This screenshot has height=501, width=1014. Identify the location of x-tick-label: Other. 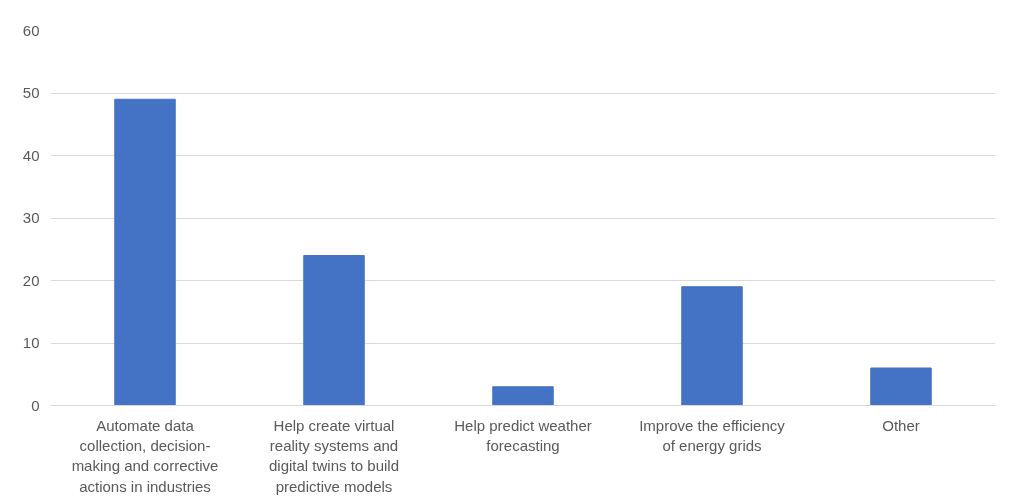
(901, 425).